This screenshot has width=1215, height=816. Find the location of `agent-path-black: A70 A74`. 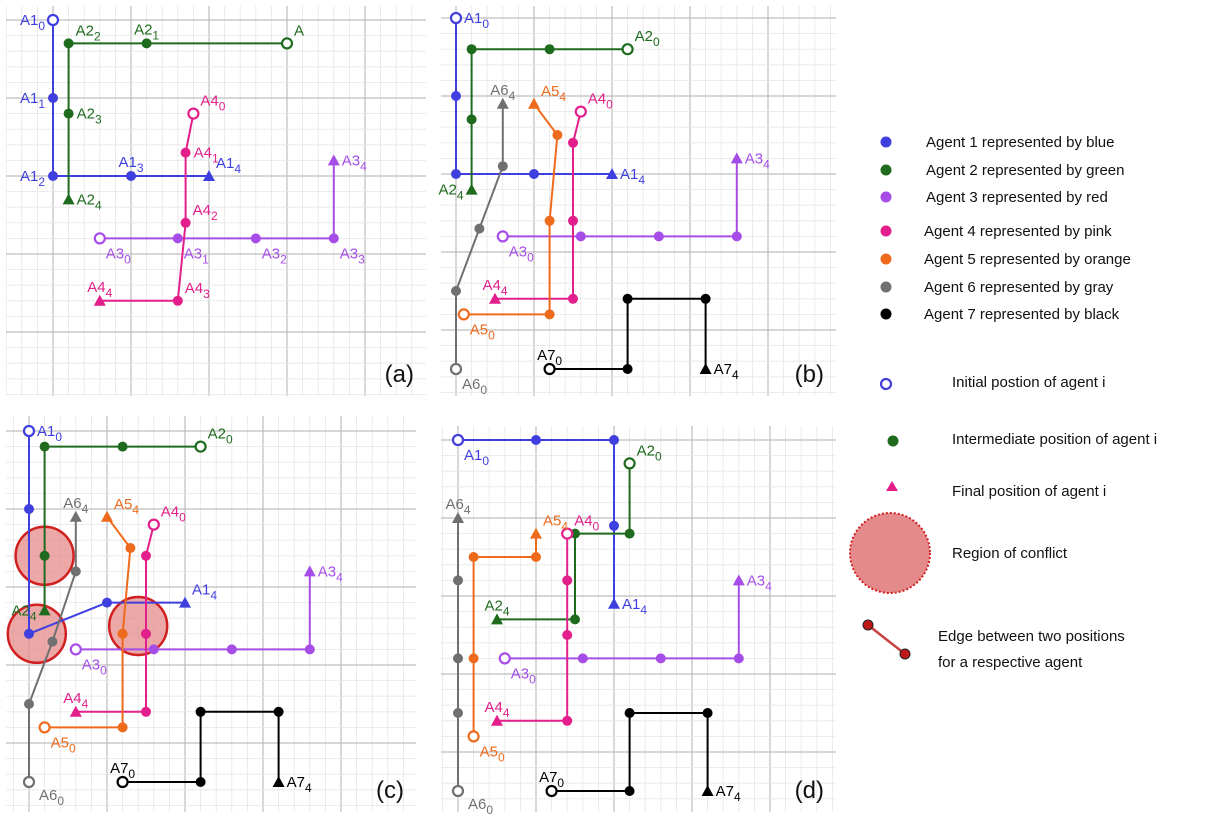

agent-path-black: A70 A74 is located at coordinates (211, 750).